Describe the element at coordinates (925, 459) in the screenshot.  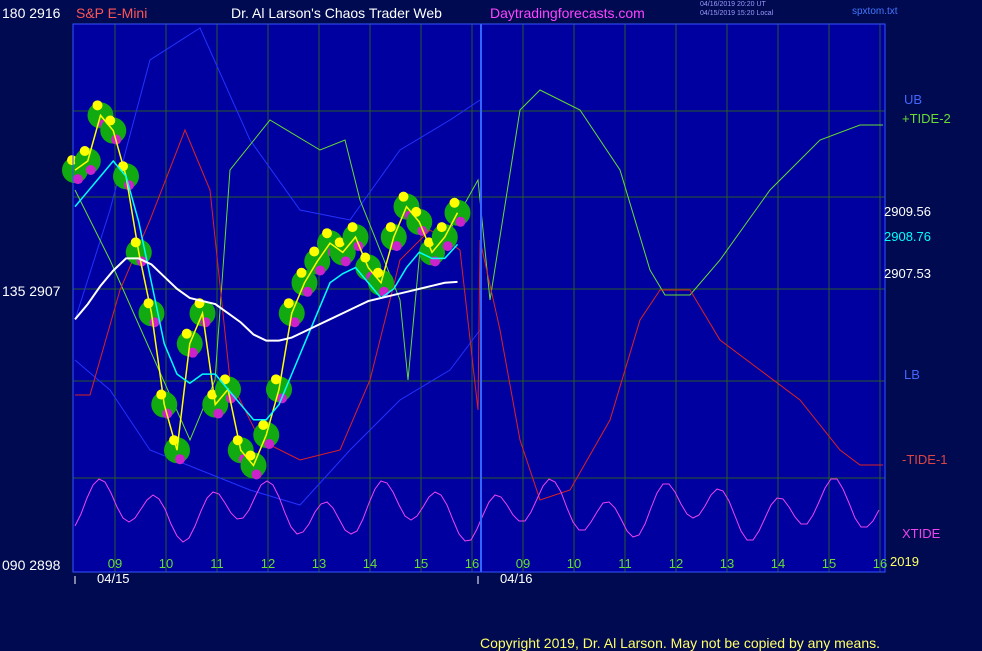
I see `right-label: -TIDE-1` at that location.